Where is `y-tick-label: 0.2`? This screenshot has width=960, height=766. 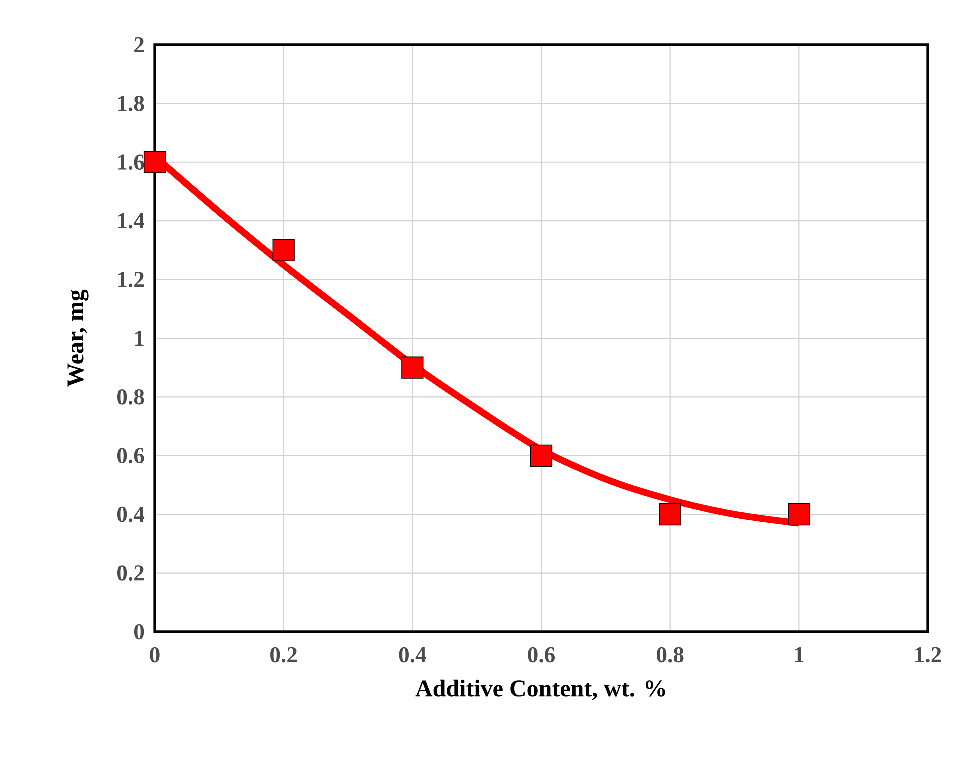 y-tick-label: 0.2 is located at coordinates (130, 573).